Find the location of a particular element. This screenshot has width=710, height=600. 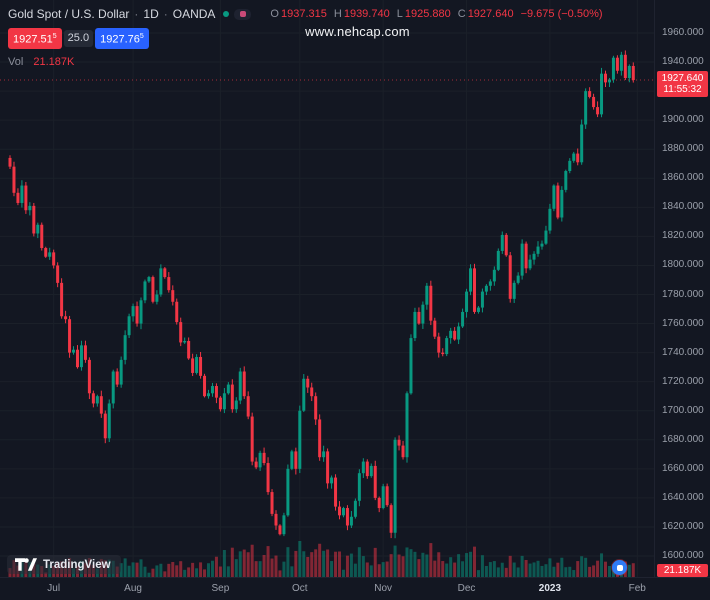

volume-indicator-row: Vol 21.187K is located at coordinates (305, 62).